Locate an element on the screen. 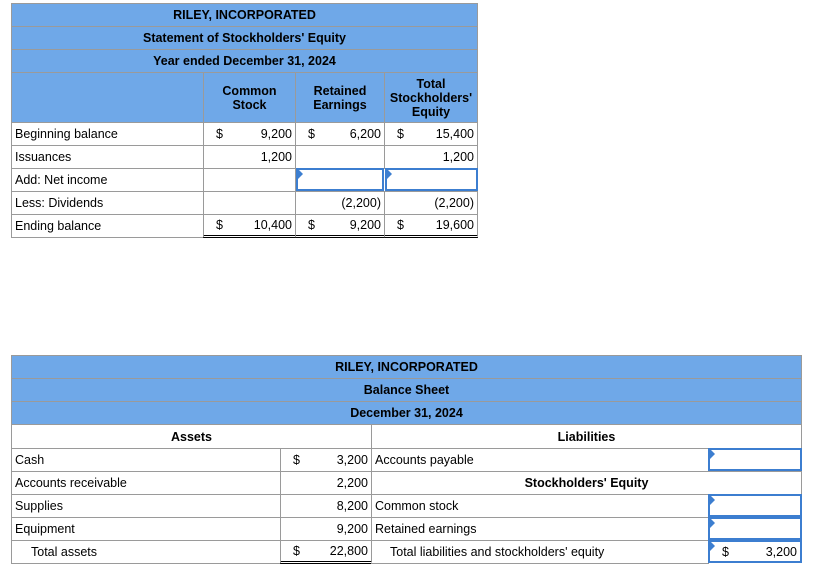 Image resolution: width=839 pixels, height=568 pixels. header-blank is located at coordinates (107, 97).